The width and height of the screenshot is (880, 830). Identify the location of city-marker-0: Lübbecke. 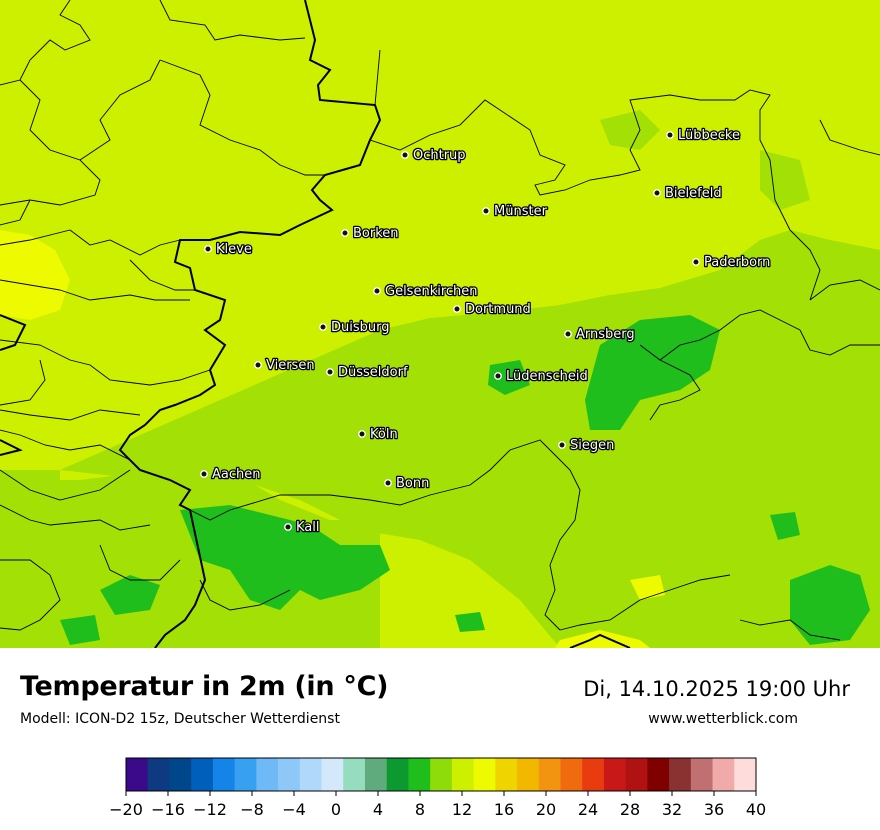
(703, 135).